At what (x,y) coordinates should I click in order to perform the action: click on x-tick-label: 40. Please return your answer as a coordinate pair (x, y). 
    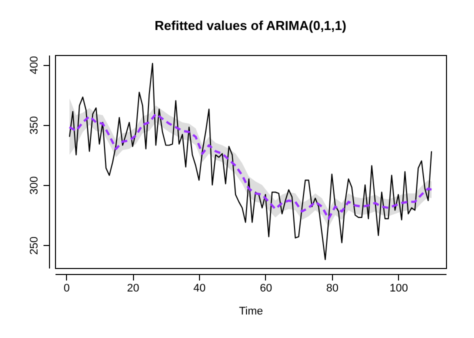
    Looking at the image, I should click on (199, 288).